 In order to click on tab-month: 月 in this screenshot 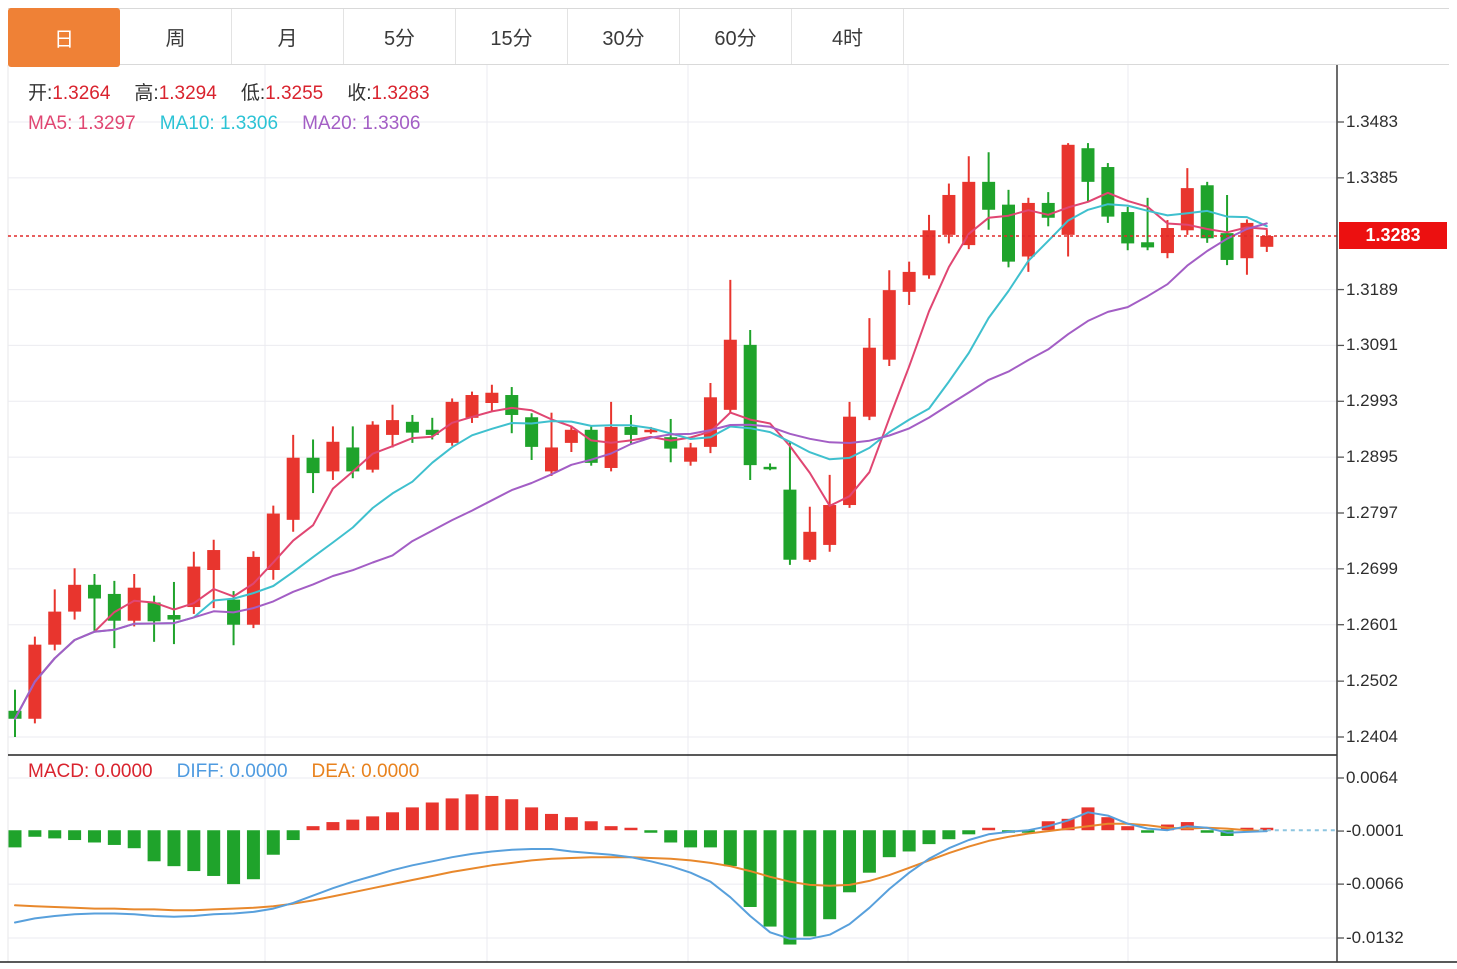, I will do `click(288, 36)`.